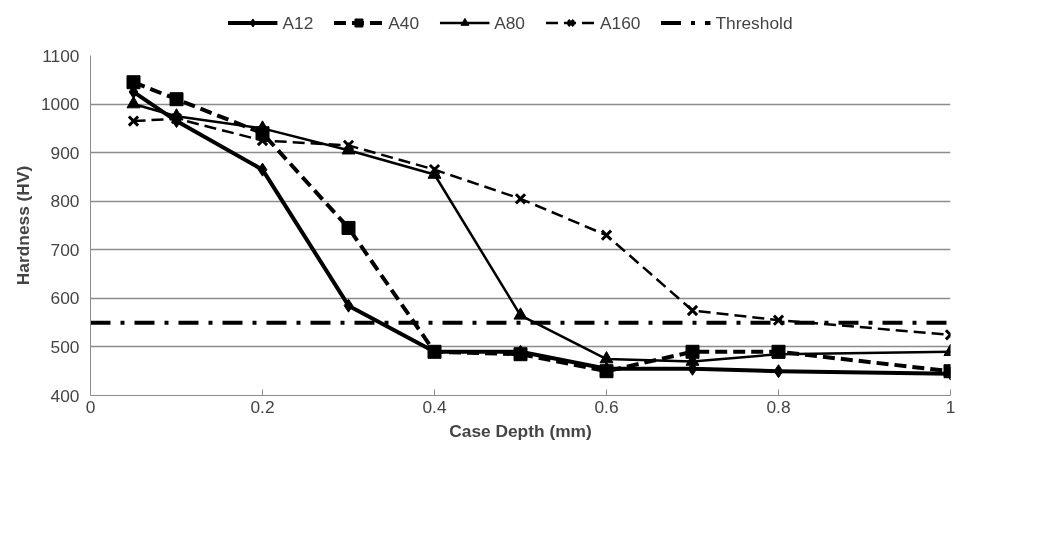 The height and width of the screenshot is (560, 1046). What do you see at coordinates (950, 406) in the screenshot?
I see `x-tick-label: 1` at bounding box center [950, 406].